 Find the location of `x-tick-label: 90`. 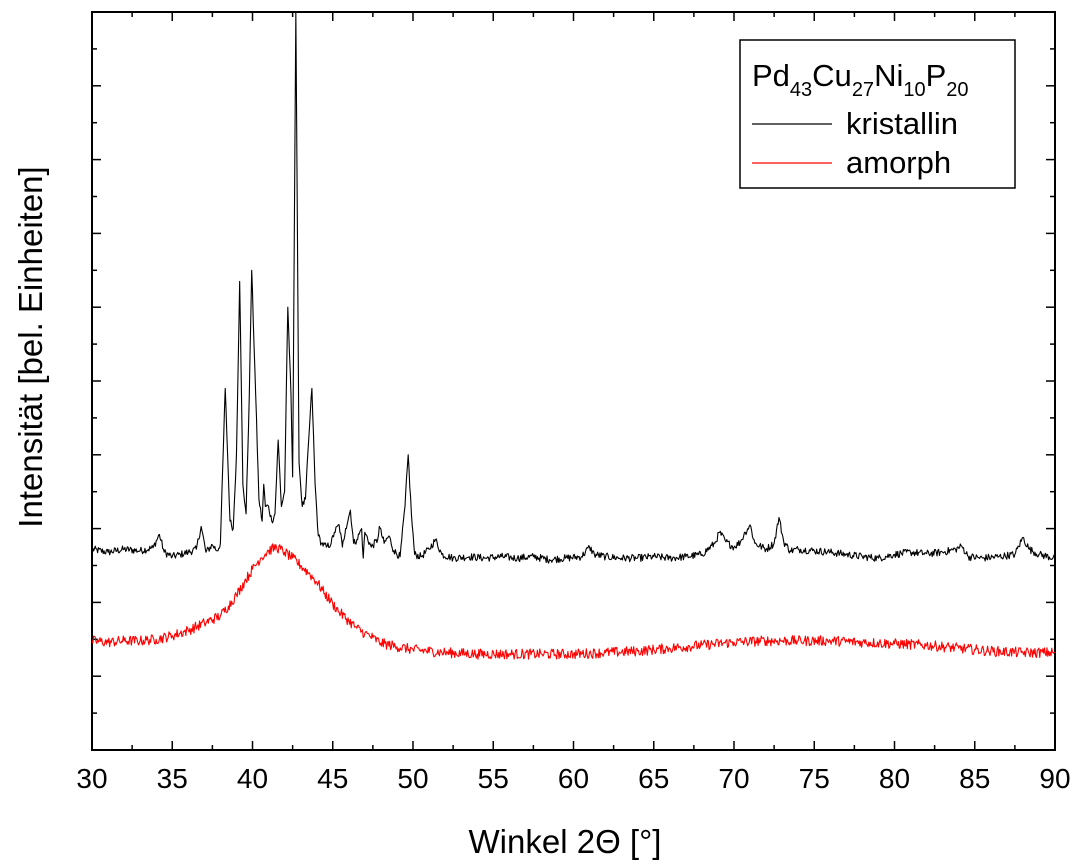

x-tick-label: 90 is located at coordinates (1054, 778).